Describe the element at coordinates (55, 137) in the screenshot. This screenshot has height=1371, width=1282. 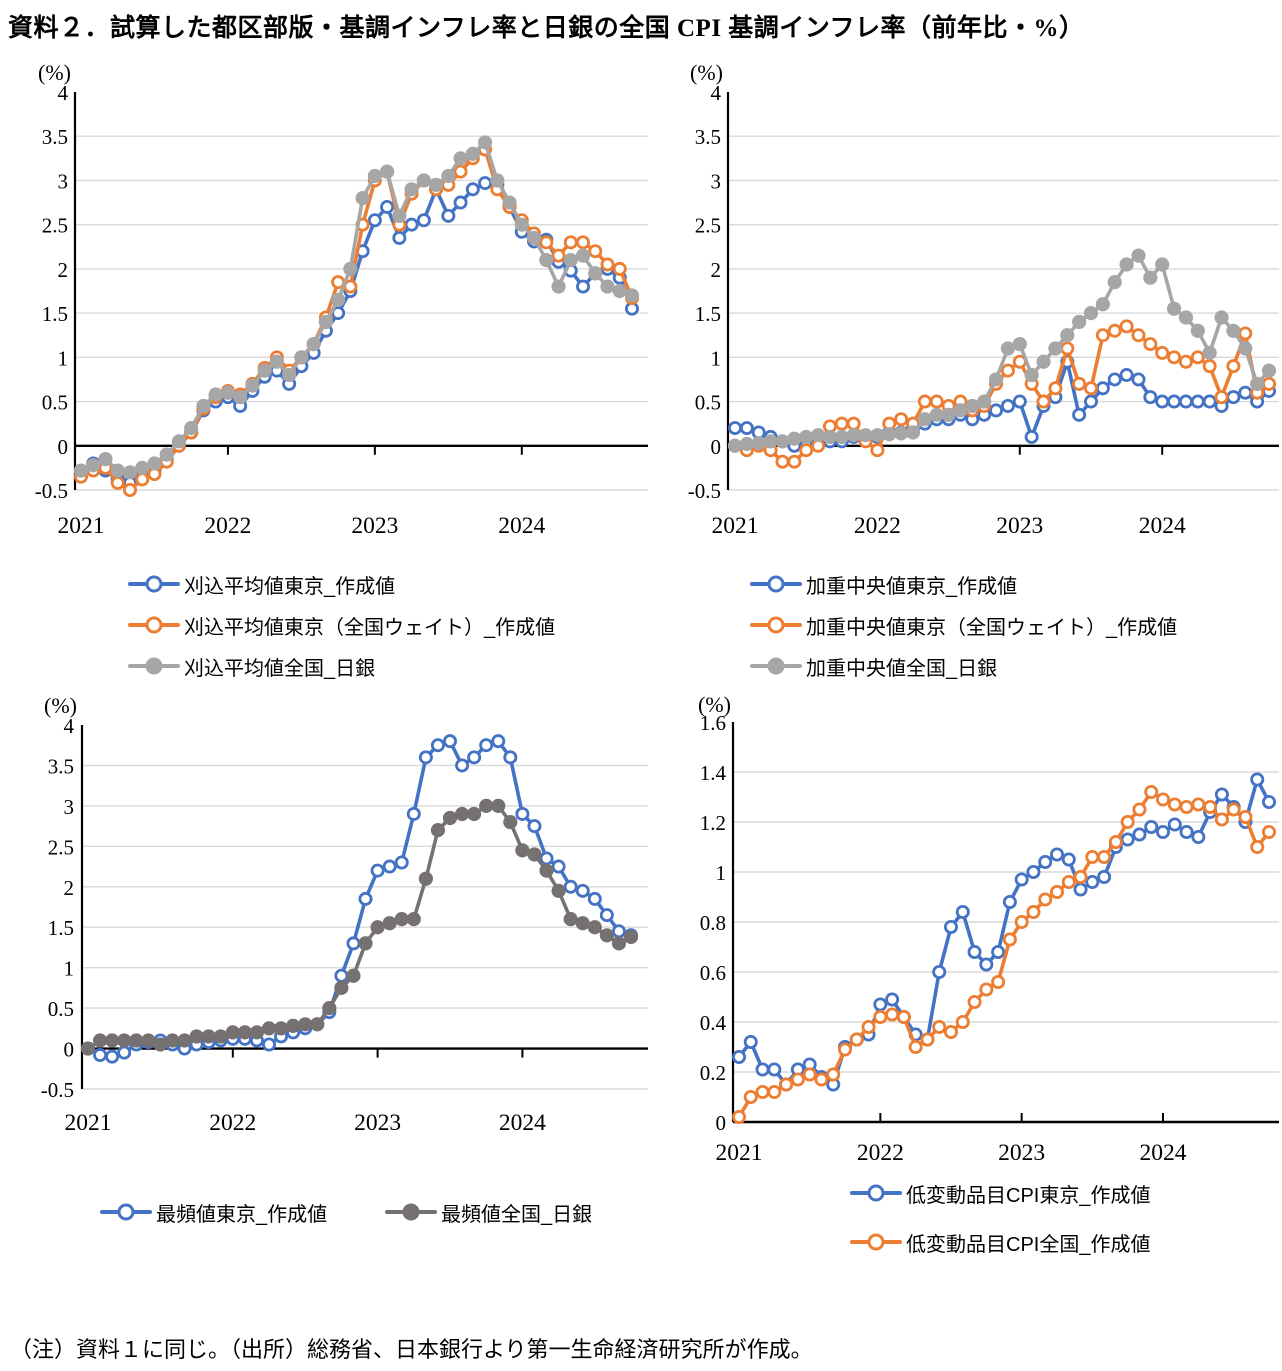
I see `y-tick-label: 3.5` at that location.